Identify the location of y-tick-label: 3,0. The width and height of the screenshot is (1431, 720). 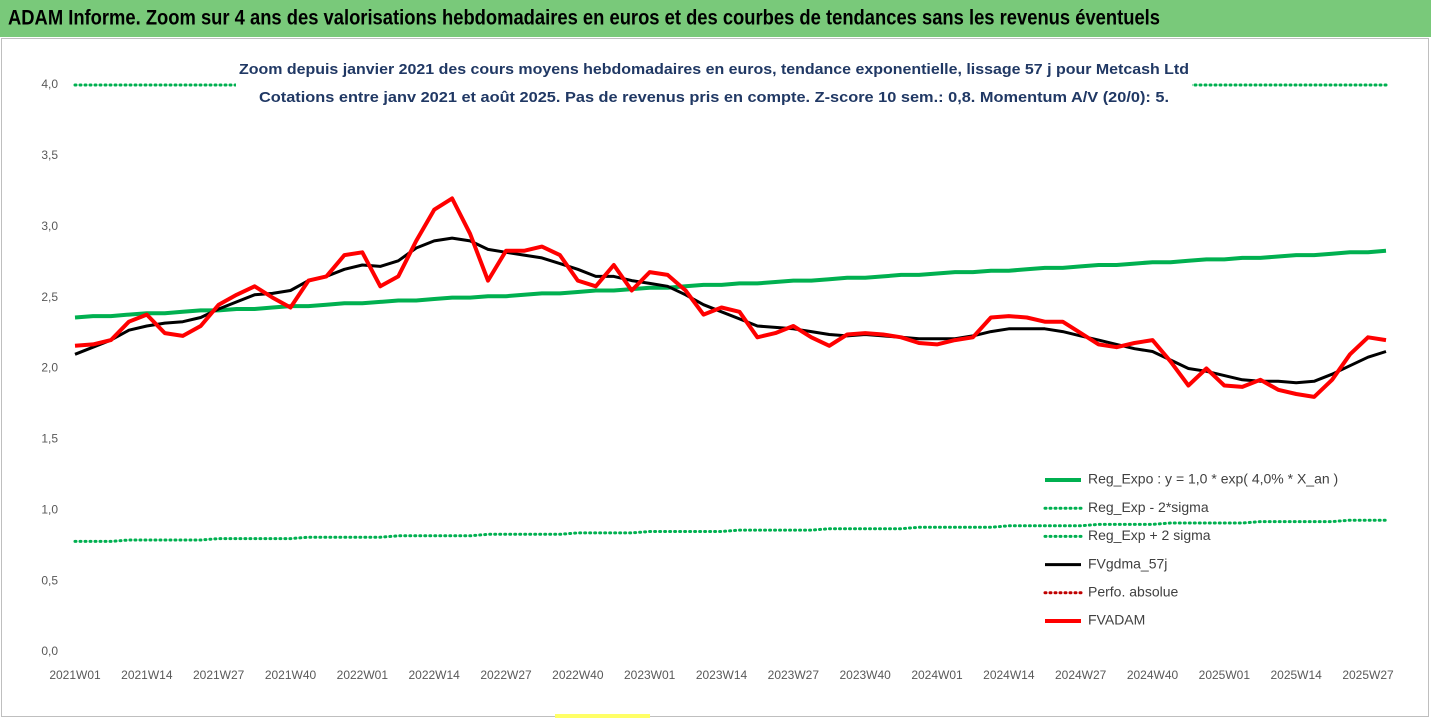
(49, 226).